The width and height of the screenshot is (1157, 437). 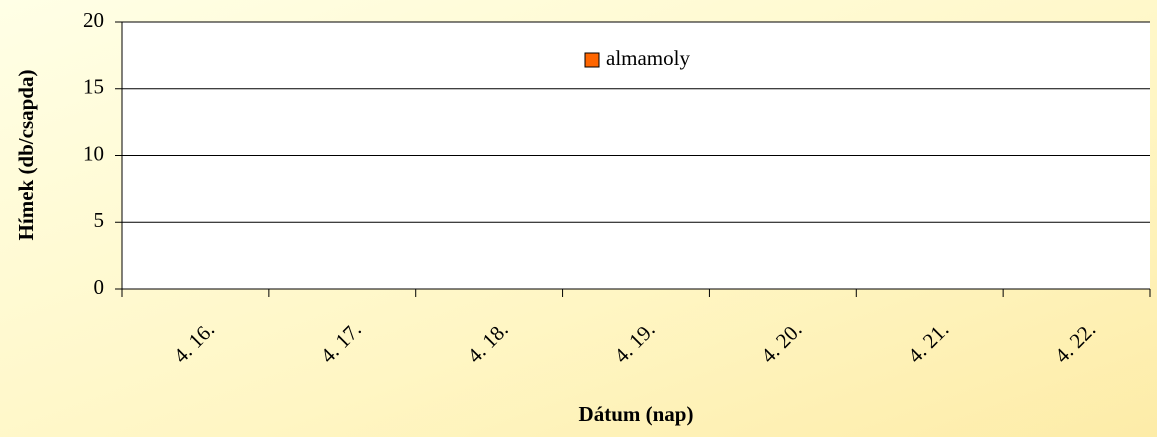 I want to click on x-tick-label: 4. 18., so click(x=487, y=342).